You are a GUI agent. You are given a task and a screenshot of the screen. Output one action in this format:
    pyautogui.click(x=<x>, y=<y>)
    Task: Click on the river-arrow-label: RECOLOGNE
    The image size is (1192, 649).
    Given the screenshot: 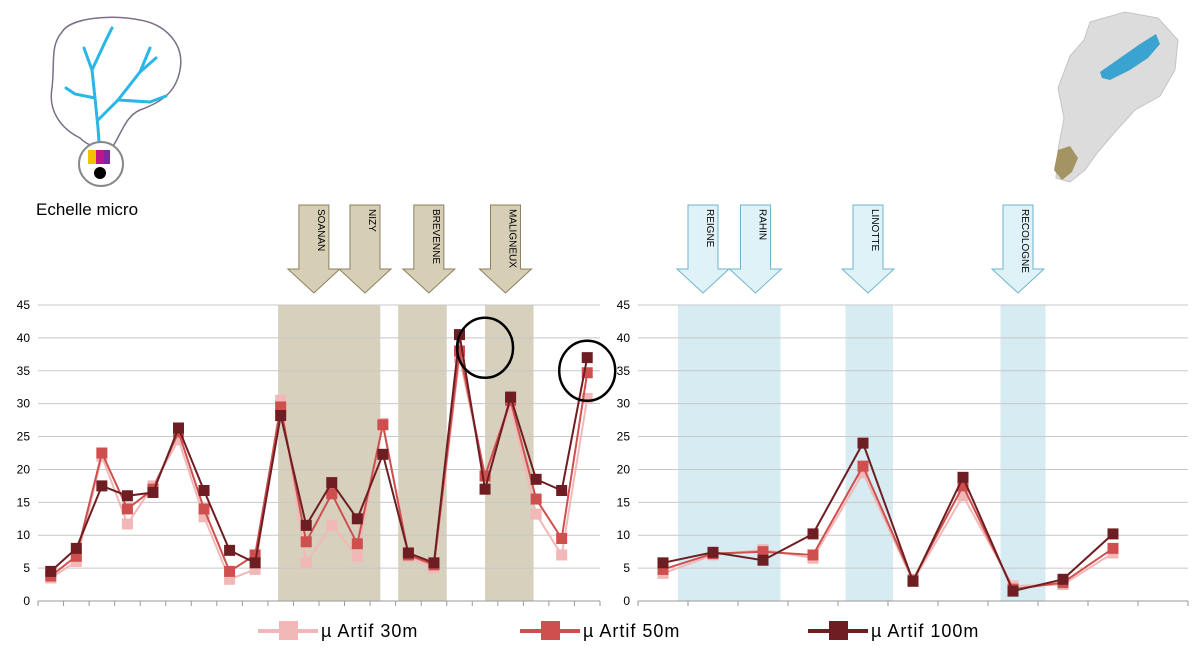 What is the action you would take?
    pyautogui.click(x=1024, y=241)
    